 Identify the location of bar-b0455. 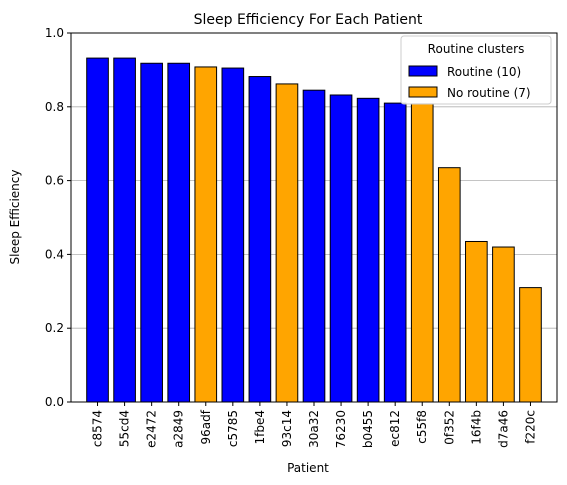
(368, 250).